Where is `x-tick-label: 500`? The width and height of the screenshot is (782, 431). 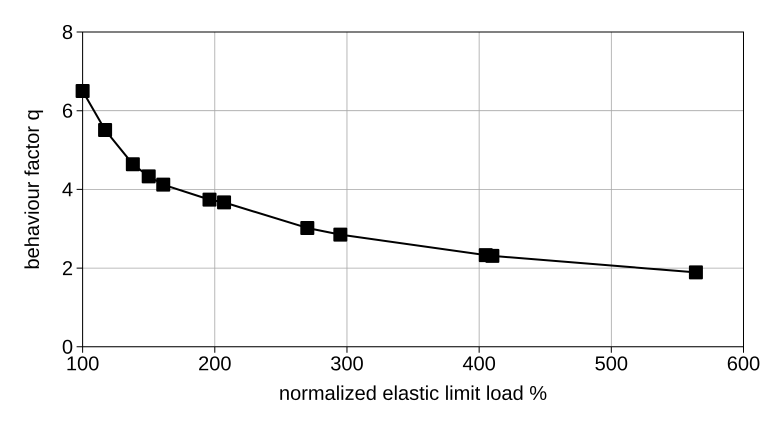 x-tick-label: 500 is located at coordinates (611, 363).